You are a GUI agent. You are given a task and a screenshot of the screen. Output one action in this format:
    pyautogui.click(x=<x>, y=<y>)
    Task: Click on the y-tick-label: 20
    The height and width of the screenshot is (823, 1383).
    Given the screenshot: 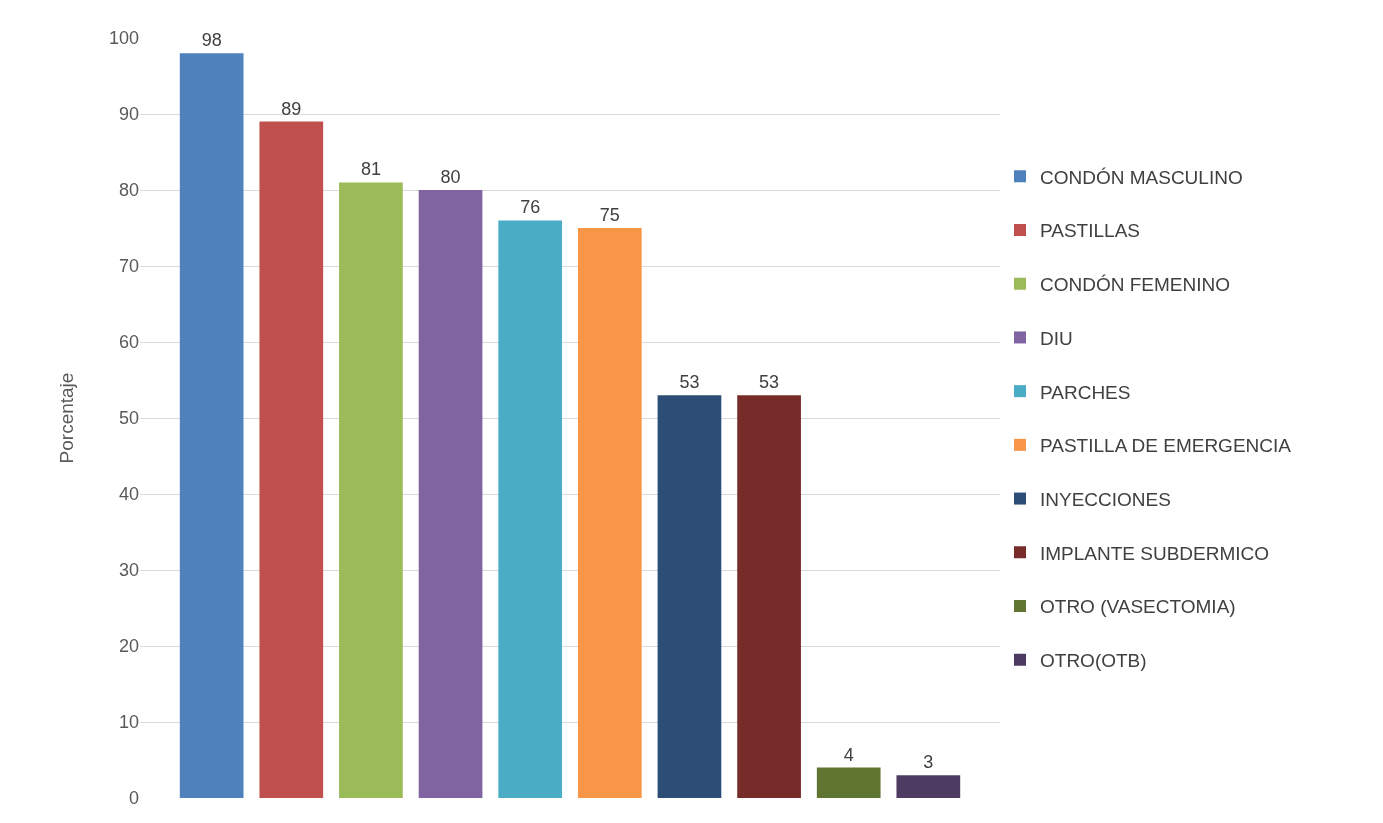 What is the action you would take?
    pyautogui.click(x=128, y=646)
    